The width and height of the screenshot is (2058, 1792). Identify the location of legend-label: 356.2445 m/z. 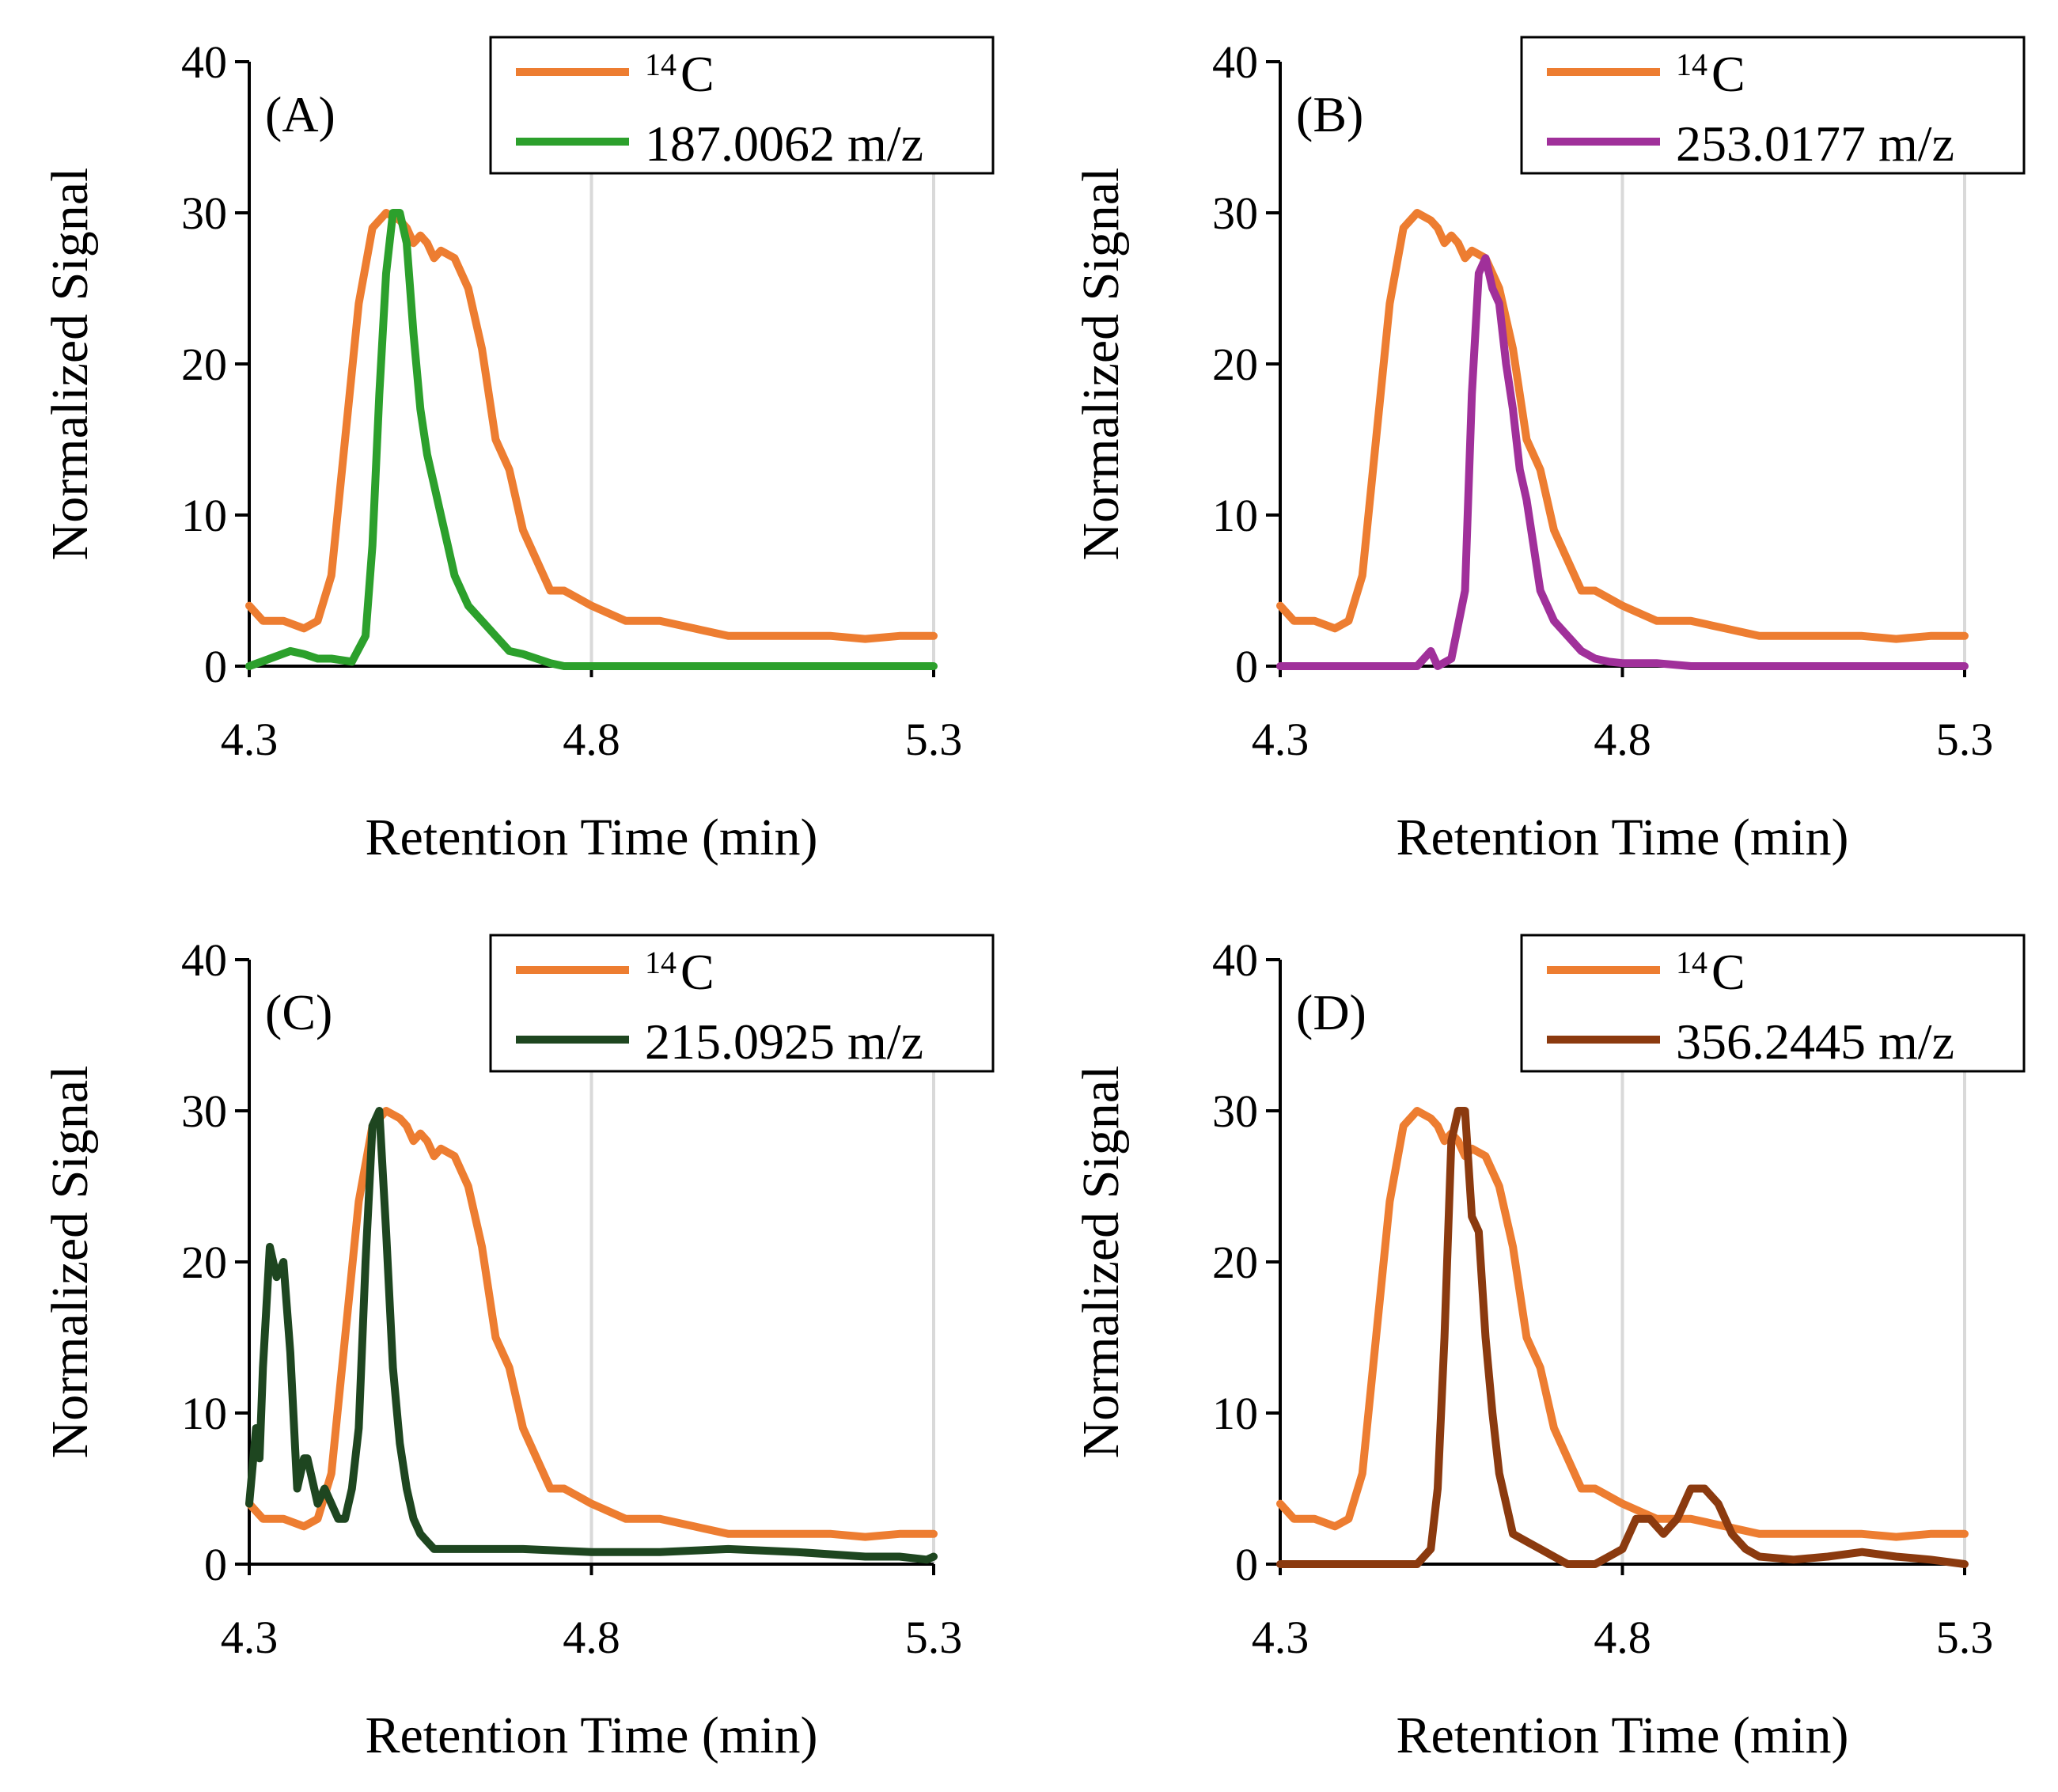
(1815, 1041).